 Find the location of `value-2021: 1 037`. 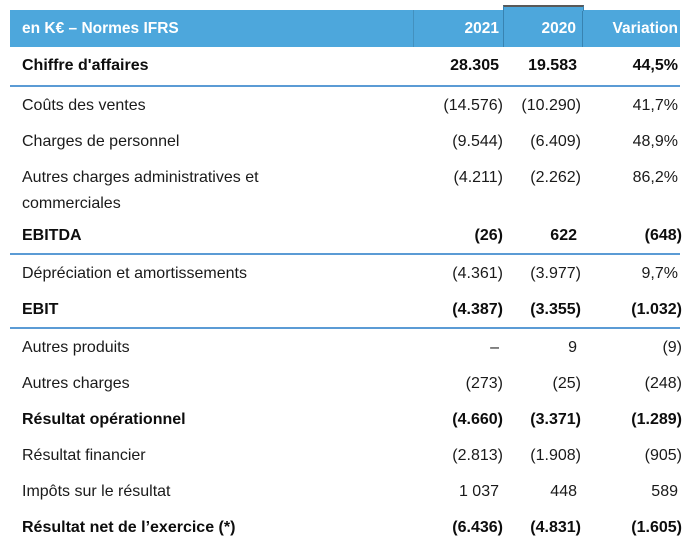

value-2021: 1 037 is located at coordinates (478, 491).